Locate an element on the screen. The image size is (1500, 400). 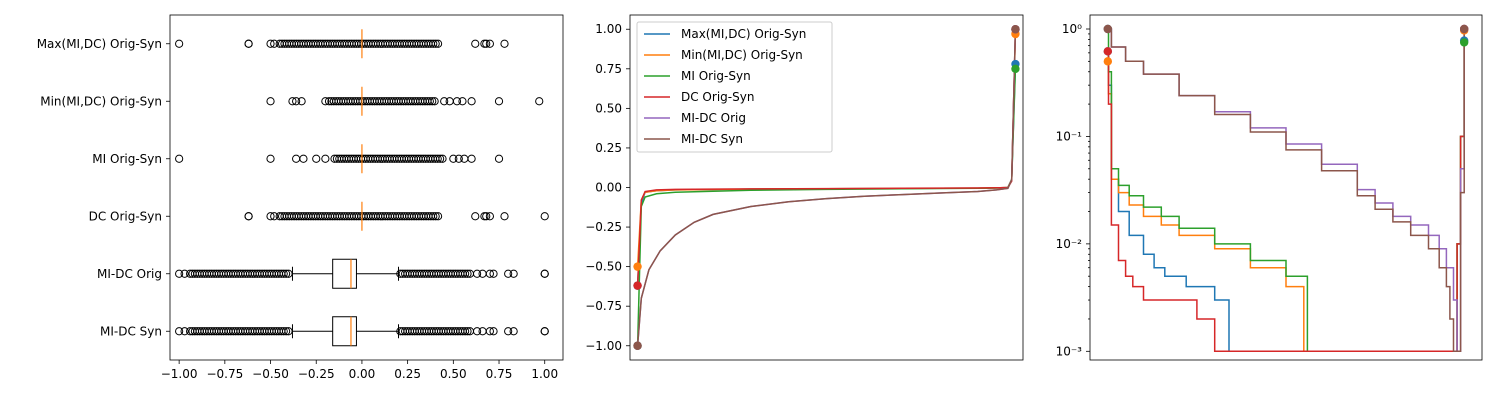
category-label: MI Orig-Syn is located at coordinates (127, 159).